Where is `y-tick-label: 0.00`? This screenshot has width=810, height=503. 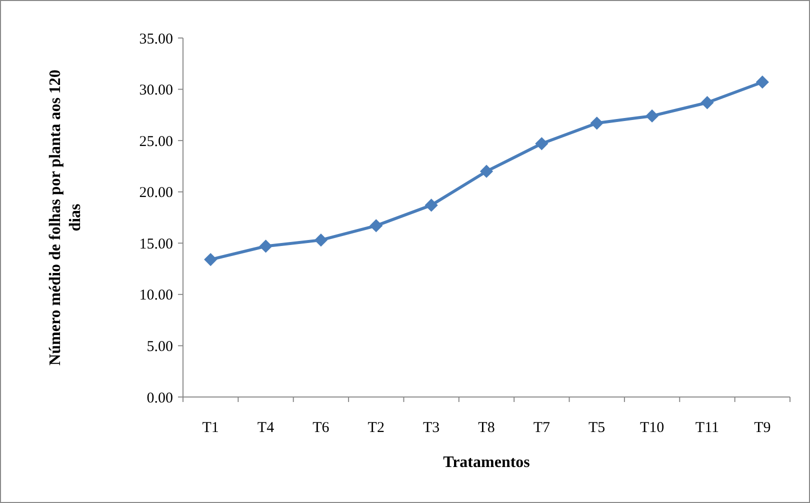
y-tick-label: 0.00 is located at coordinates (159, 398).